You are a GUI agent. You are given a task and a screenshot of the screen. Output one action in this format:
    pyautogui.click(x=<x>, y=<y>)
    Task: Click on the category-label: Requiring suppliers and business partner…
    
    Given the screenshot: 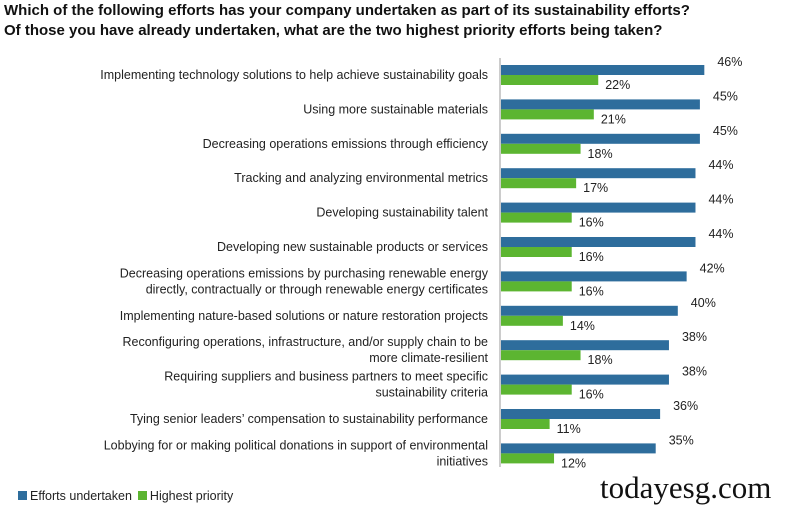 What is the action you would take?
    pyautogui.click(x=326, y=377)
    